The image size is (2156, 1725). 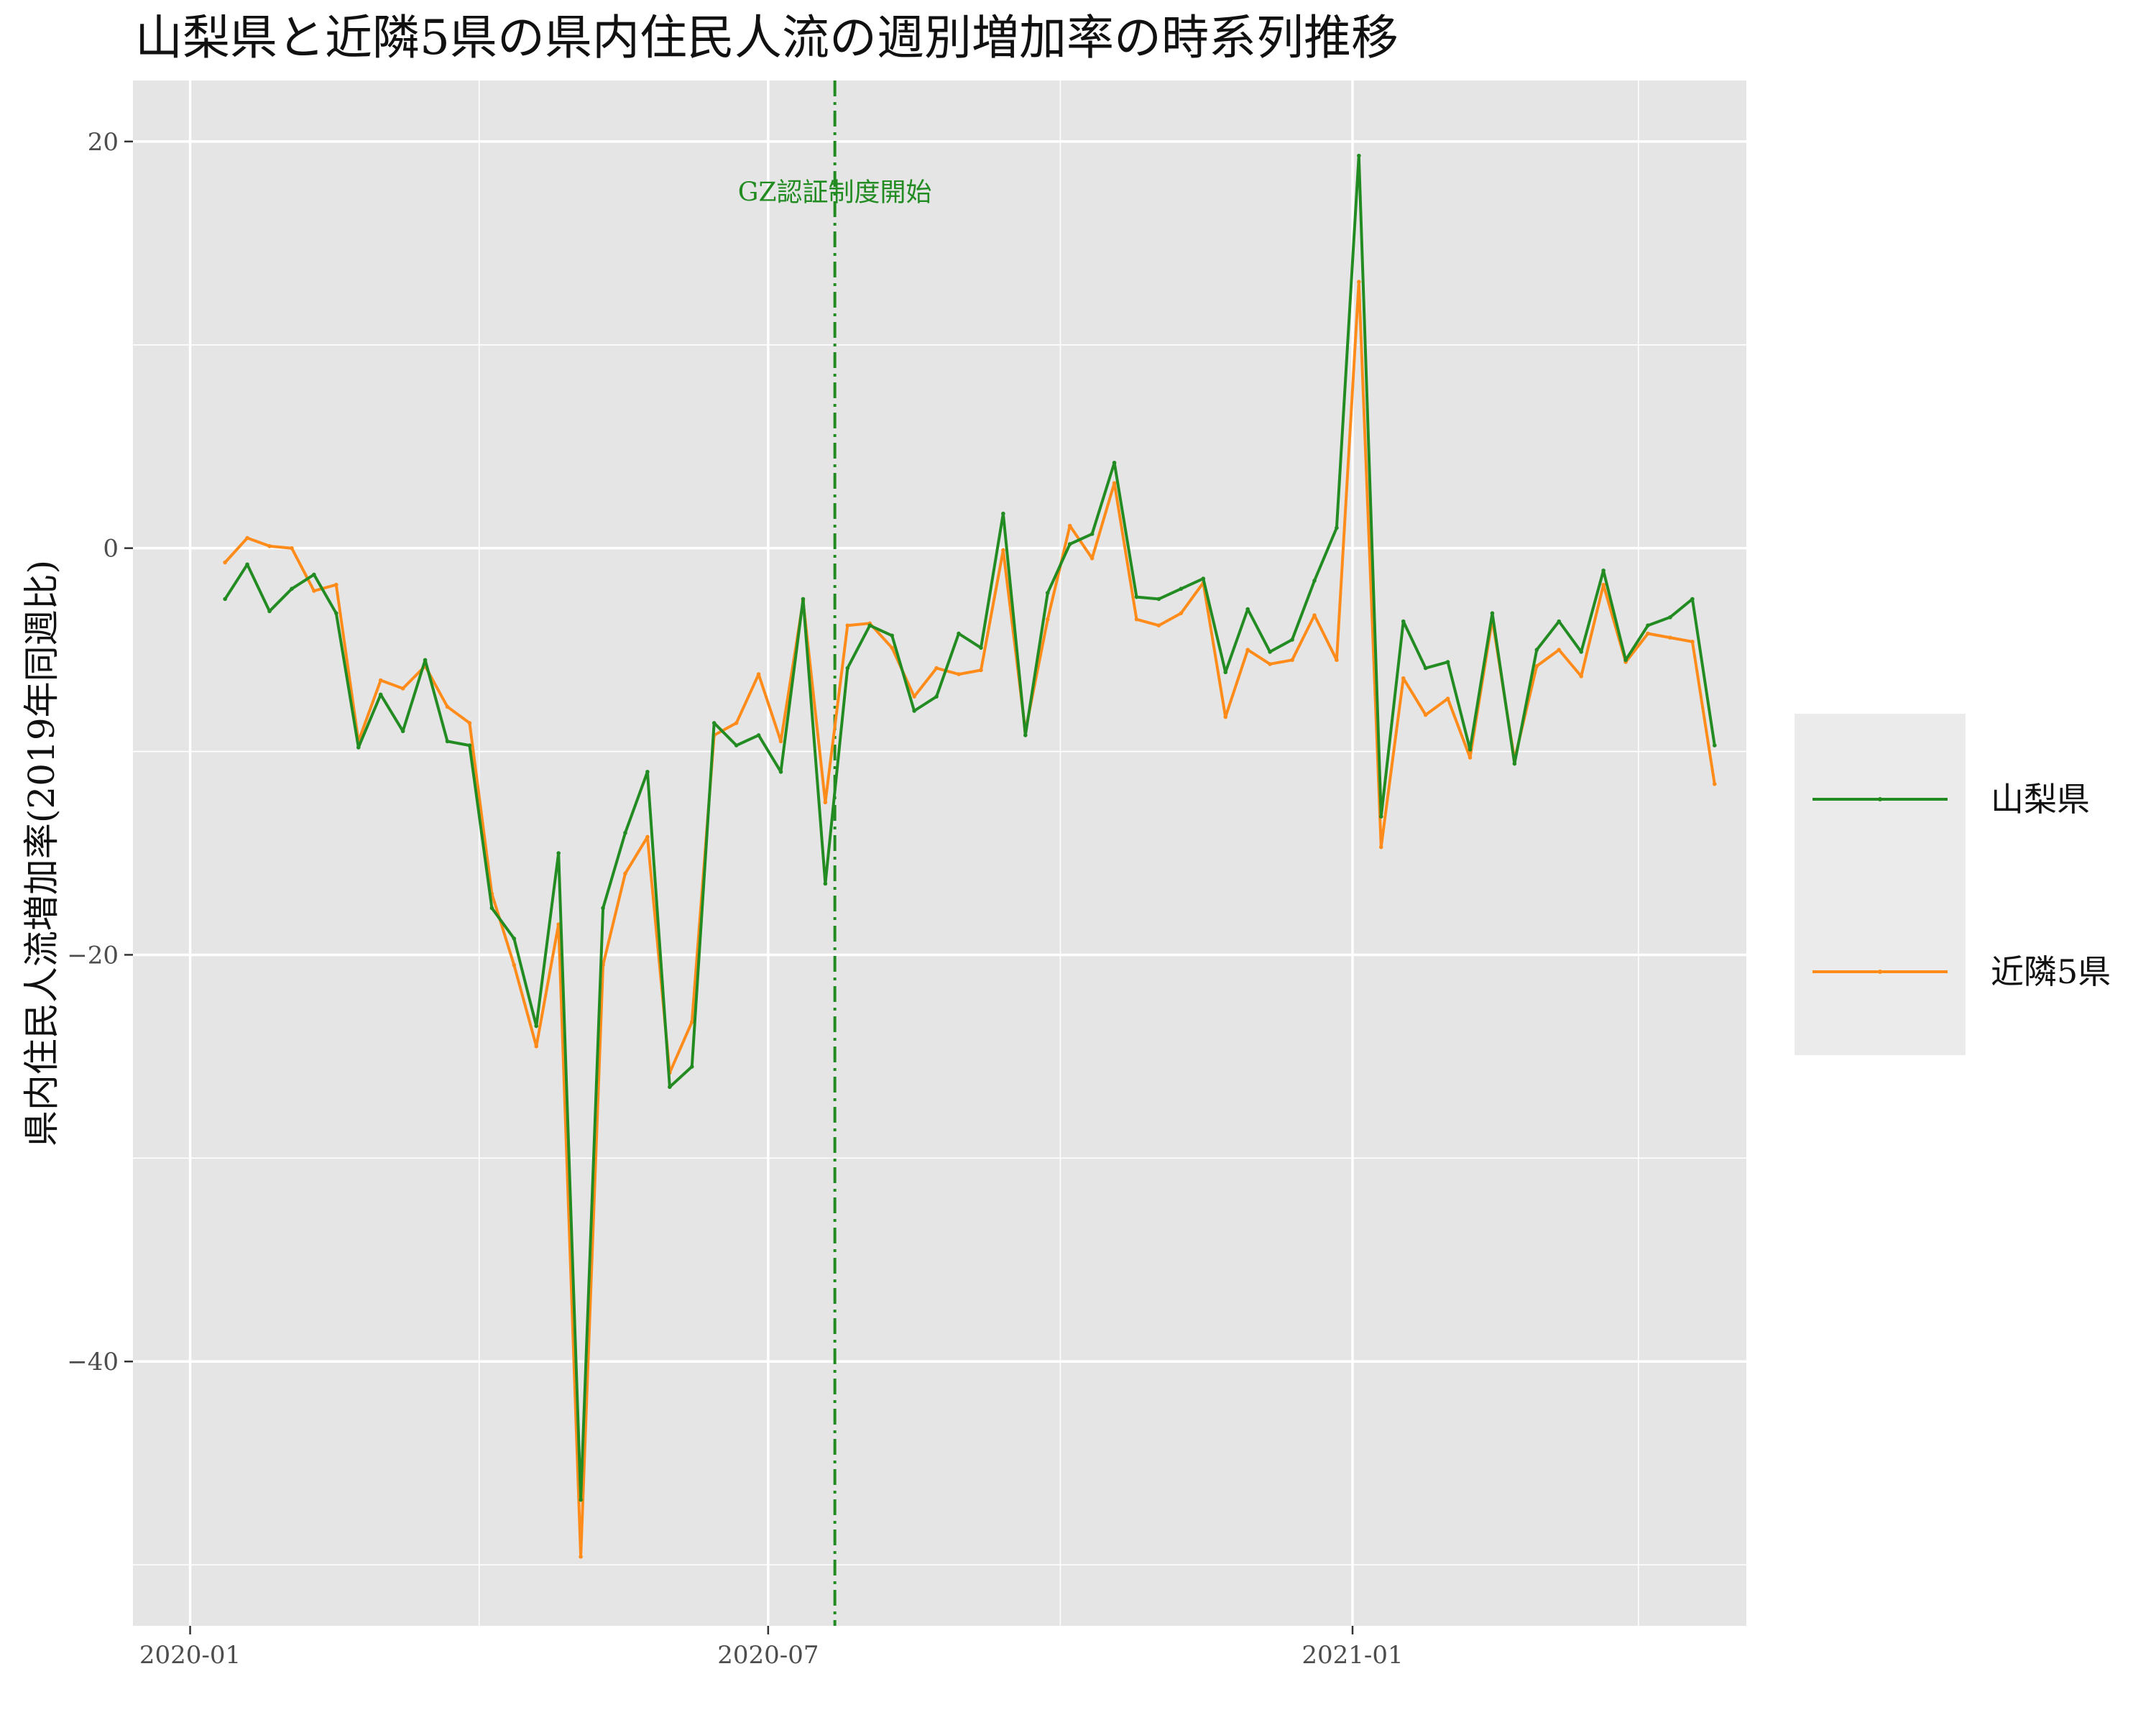 I want to click on y-tick-label: −20, so click(x=93, y=955).